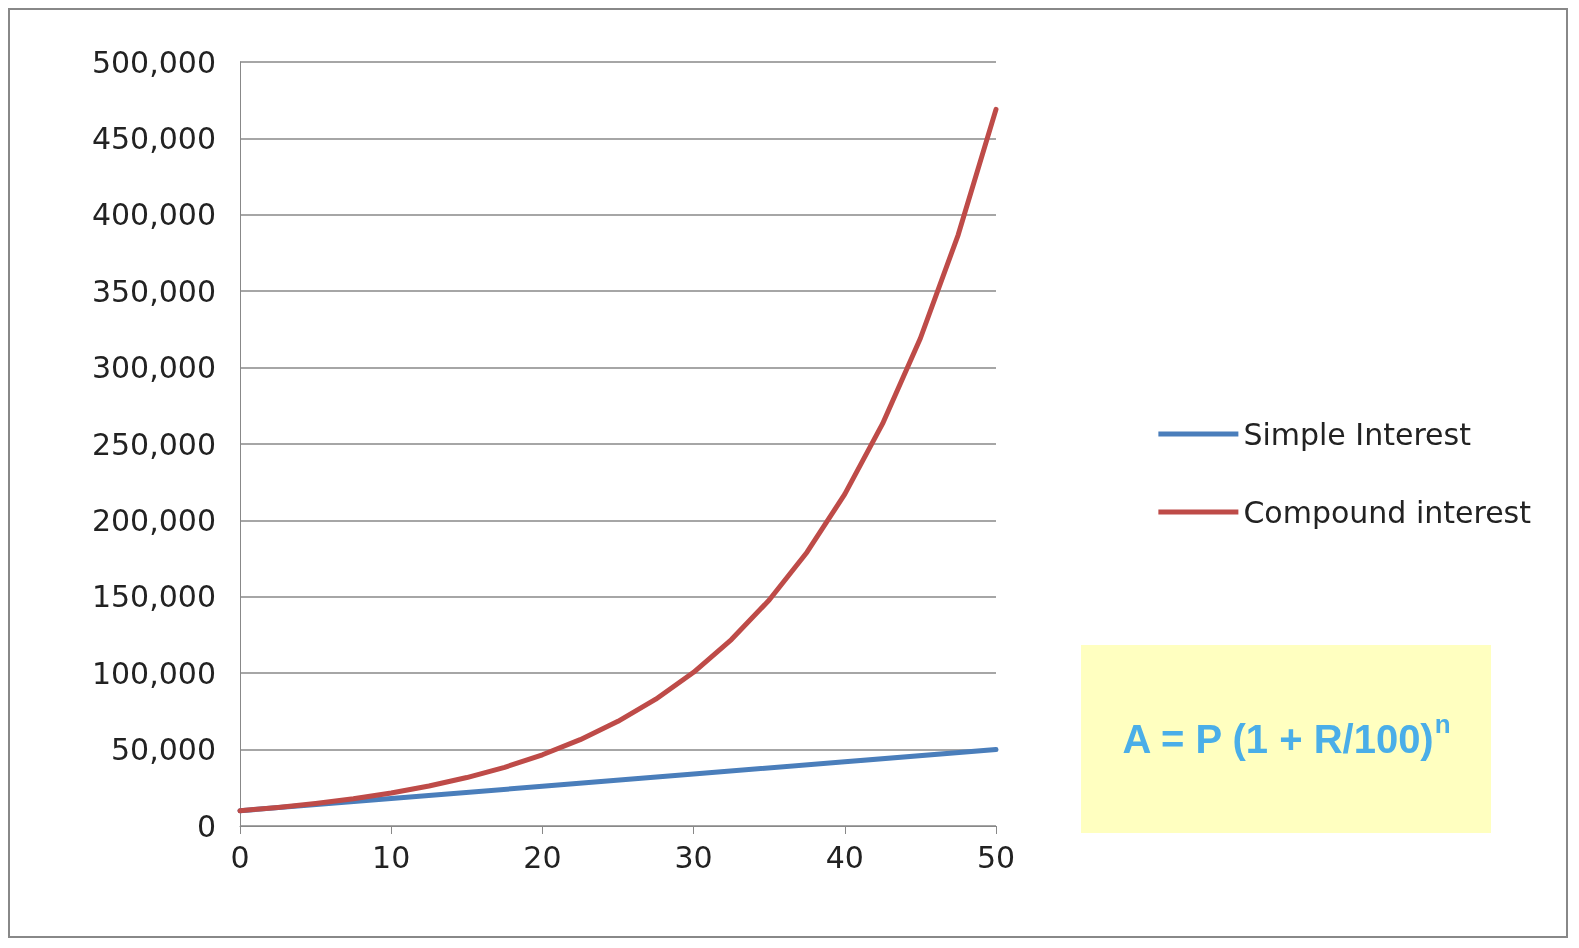 This screenshot has height=948, width=1579. Describe the element at coordinates (542, 857) in the screenshot. I see `x-tick-label: 20` at that location.